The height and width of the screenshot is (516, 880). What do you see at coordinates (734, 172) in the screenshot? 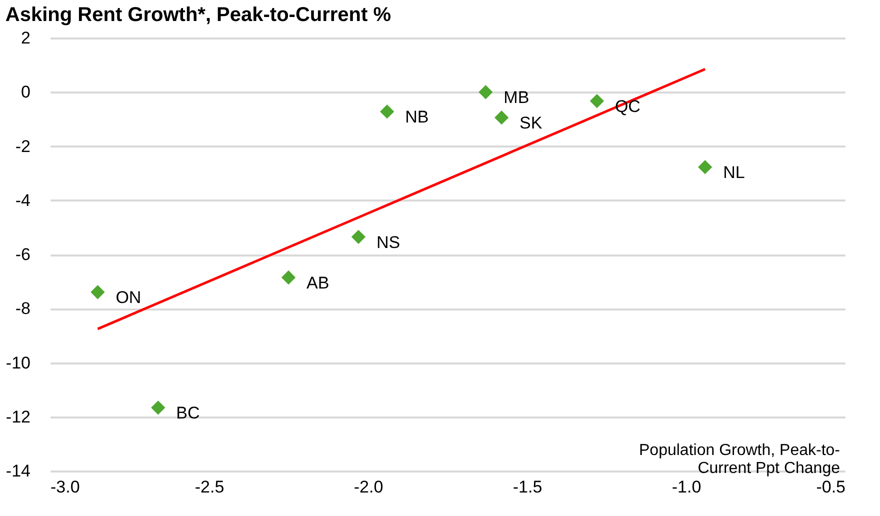
I see `annotation: NL` at bounding box center [734, 172].